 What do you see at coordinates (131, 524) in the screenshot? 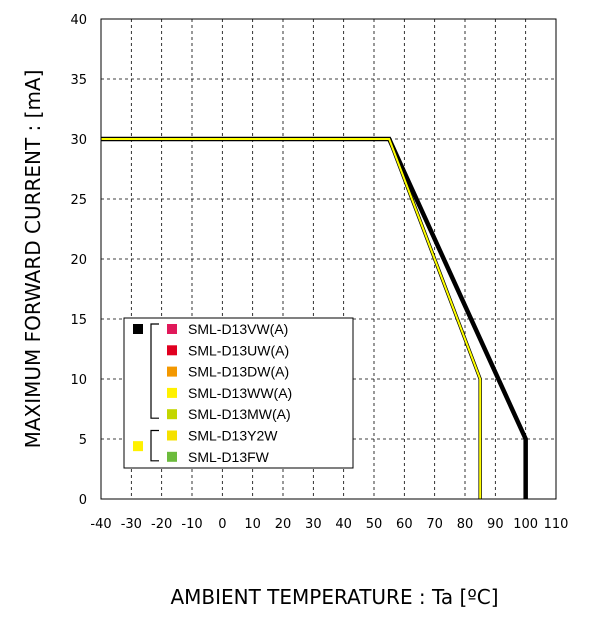
I see `x-tick-label: -30` at bounding box center [131, 524].